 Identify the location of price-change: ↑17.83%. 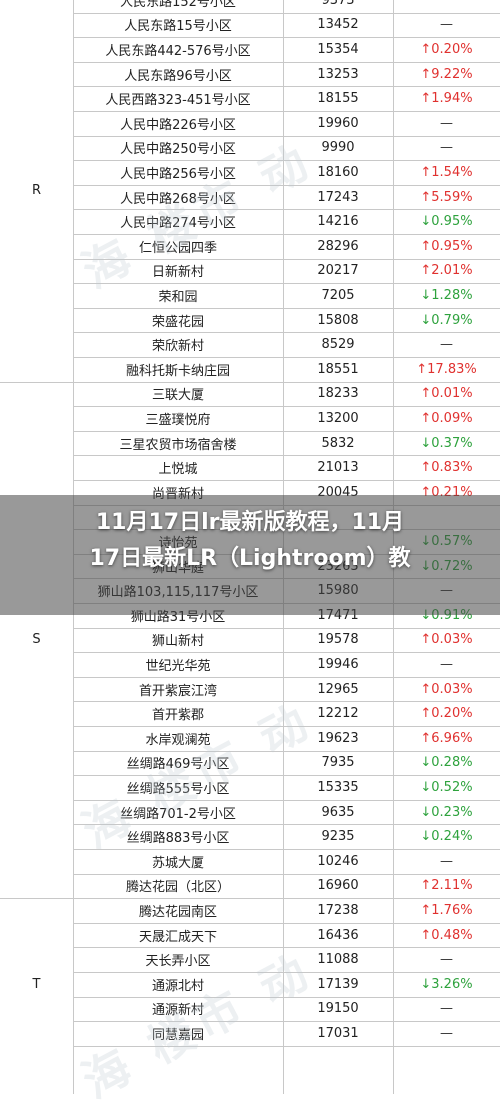
(446, 369).